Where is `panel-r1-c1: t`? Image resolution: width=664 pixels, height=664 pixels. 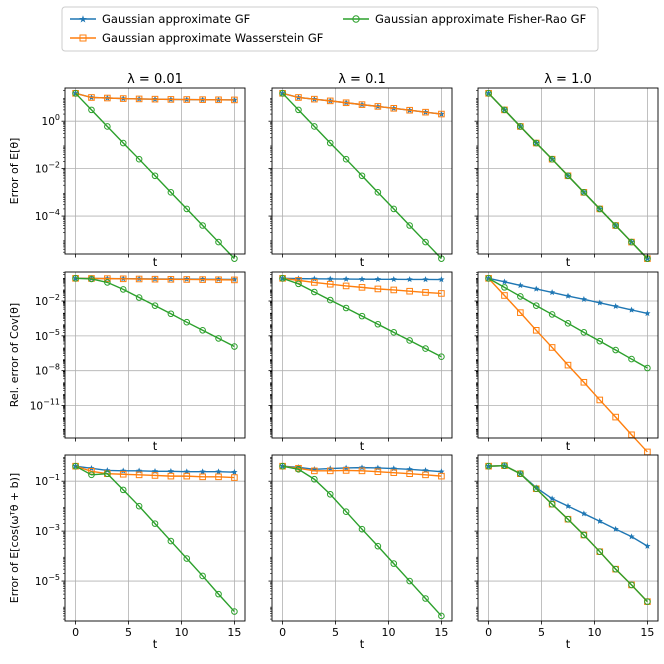
panel-r1-c1: t is located at coordinates (360, 362).